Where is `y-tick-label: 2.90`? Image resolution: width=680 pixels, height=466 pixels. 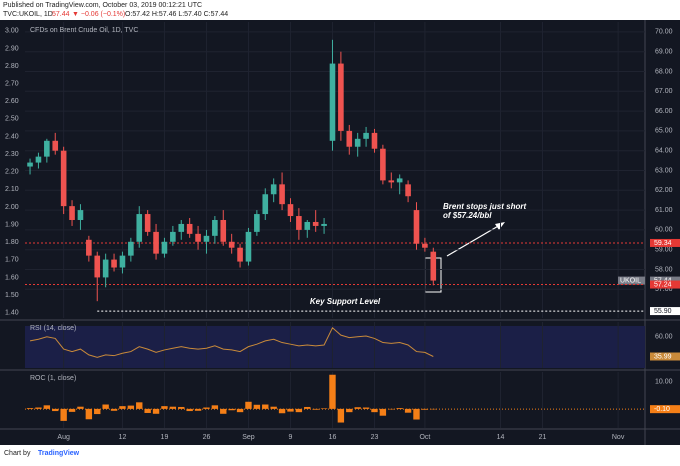
y-tick-label: 2.90 is located at coordinates (12, 48).